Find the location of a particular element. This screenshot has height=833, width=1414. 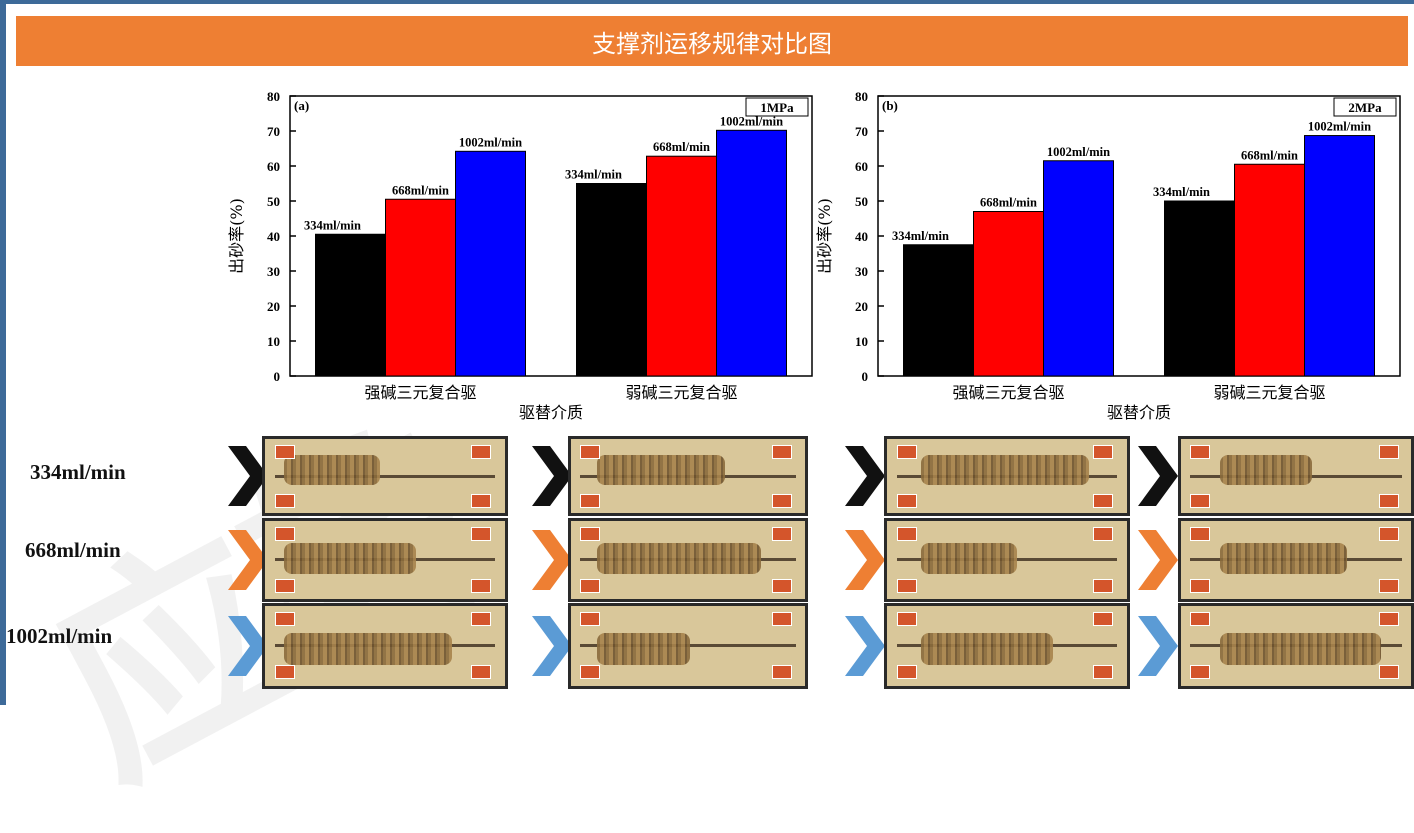

pressure-label: 1MPa is located at coordinates (777, 107).